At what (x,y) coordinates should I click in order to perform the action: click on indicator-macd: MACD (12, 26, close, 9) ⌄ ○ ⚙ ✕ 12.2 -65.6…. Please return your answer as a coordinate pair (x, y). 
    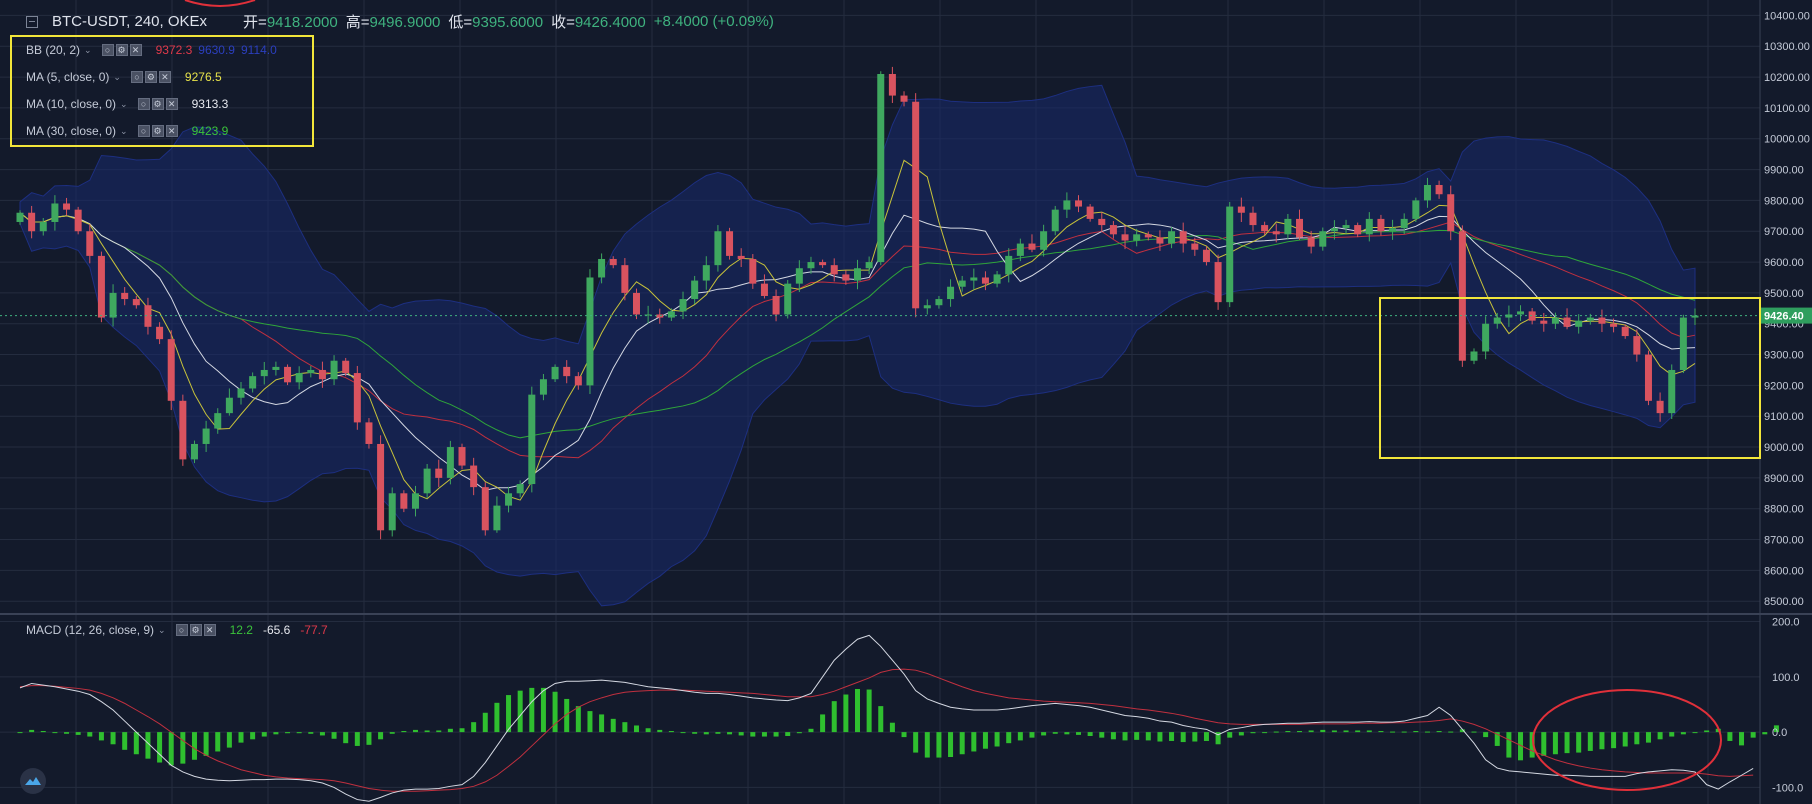
    Looking at the image, I should click on (177, 630).